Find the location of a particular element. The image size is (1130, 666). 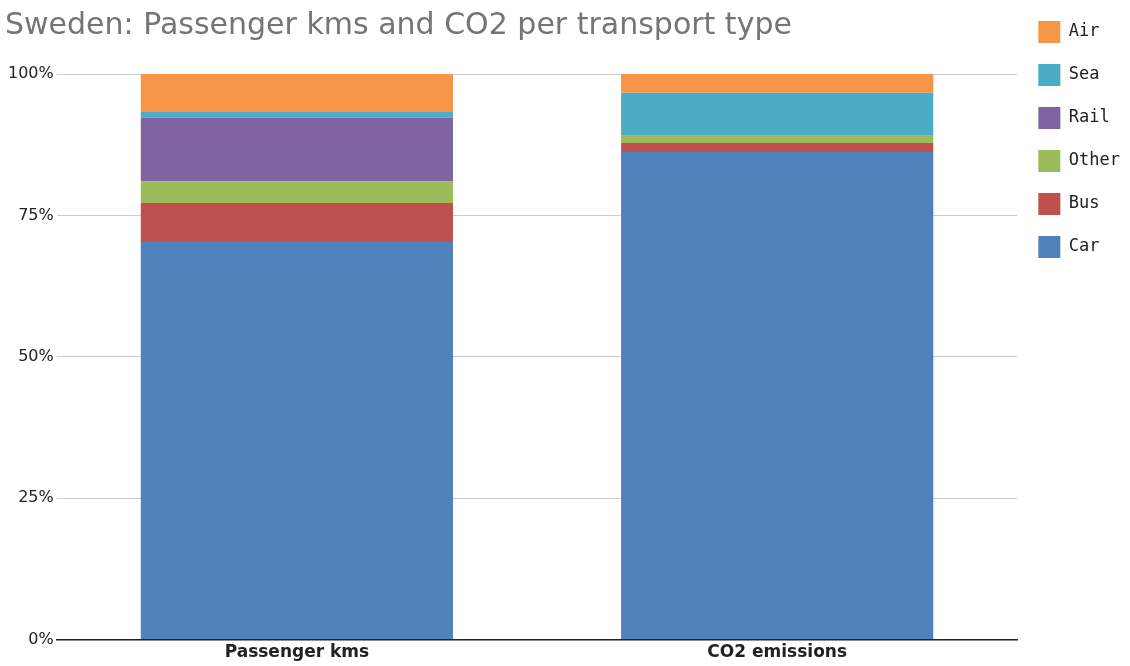

y-tick-label: 50% is located at coordinates (36, 355).